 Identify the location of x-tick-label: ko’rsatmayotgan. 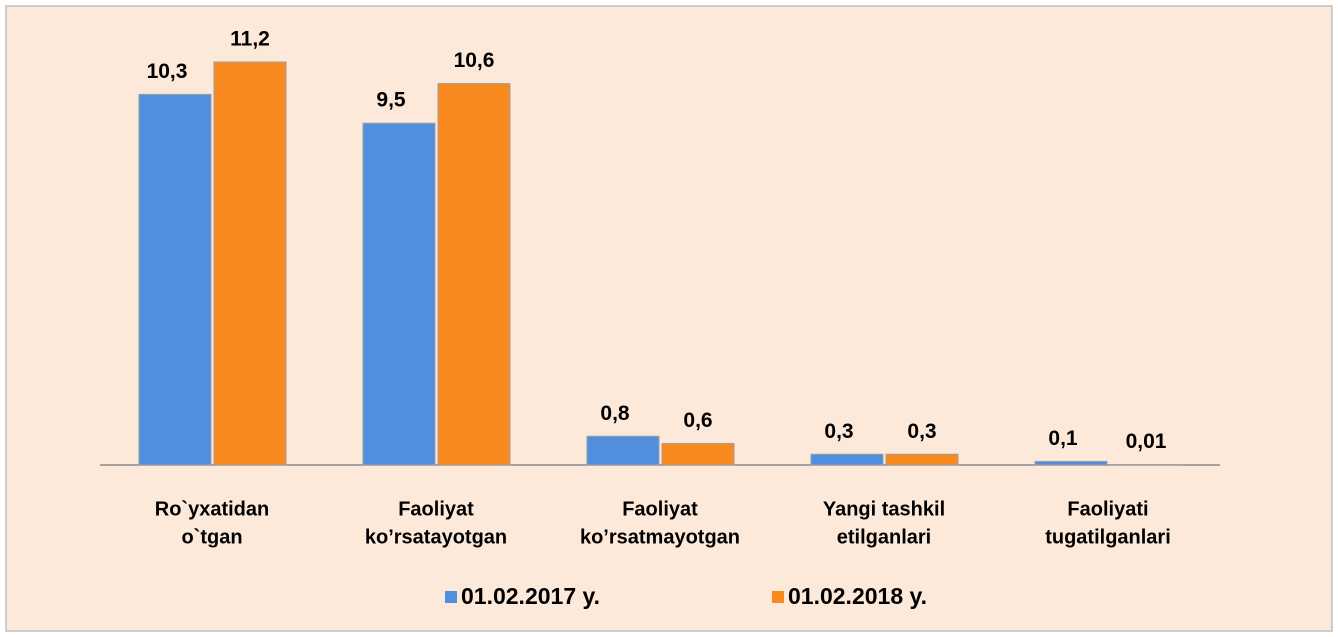
(660, 537).